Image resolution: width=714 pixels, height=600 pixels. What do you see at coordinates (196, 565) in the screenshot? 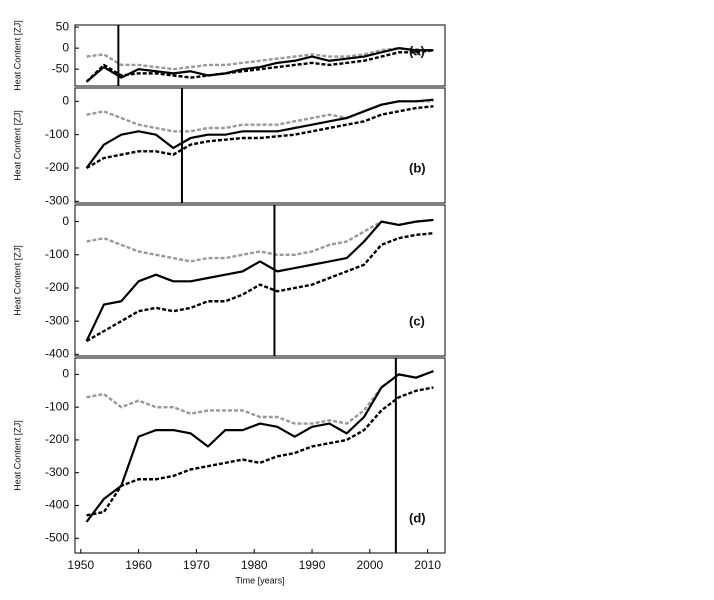
I see `x-tick-label: 1970` at bounding box center [196, 565].